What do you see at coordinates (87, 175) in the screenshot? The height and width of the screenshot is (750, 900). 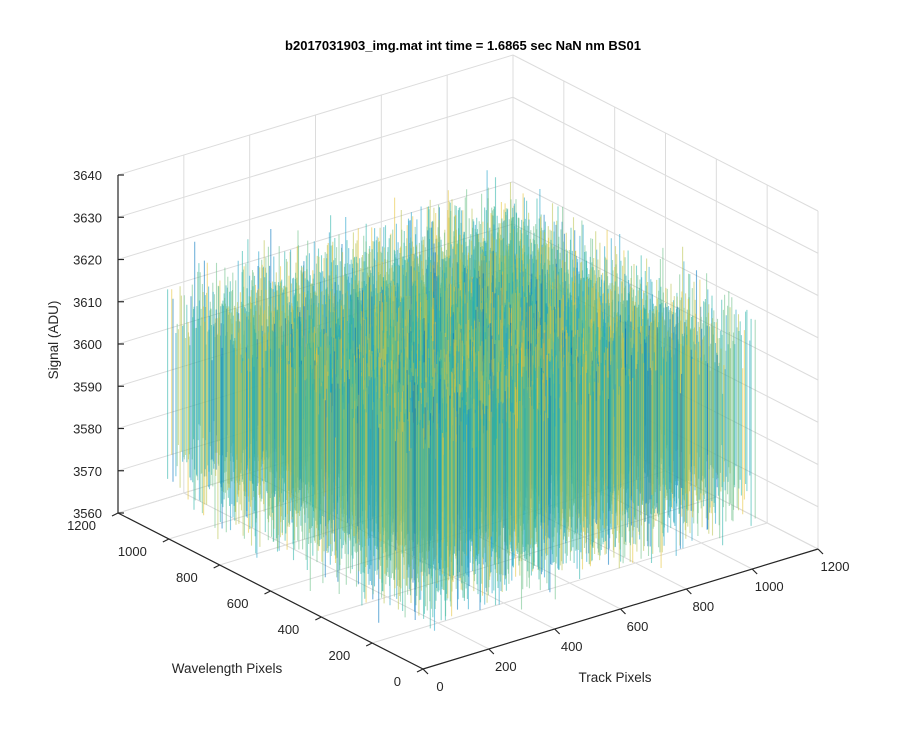 I see `z-tick-label: 3640` at bounding box center [87, 175].